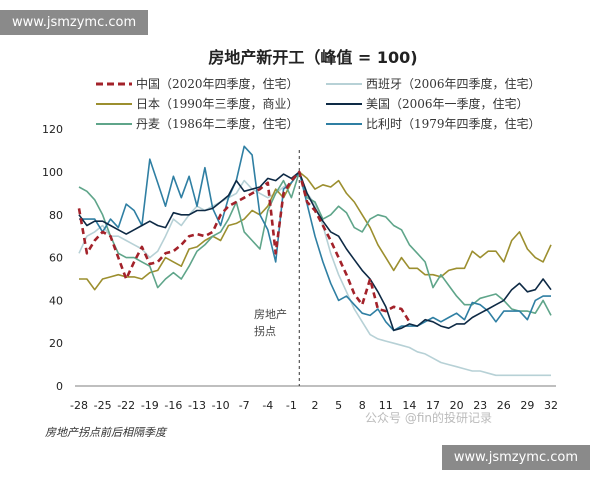 This screenshot has height=480, width=600. I want to click on x-tick-label: -13, so click(197, 405).